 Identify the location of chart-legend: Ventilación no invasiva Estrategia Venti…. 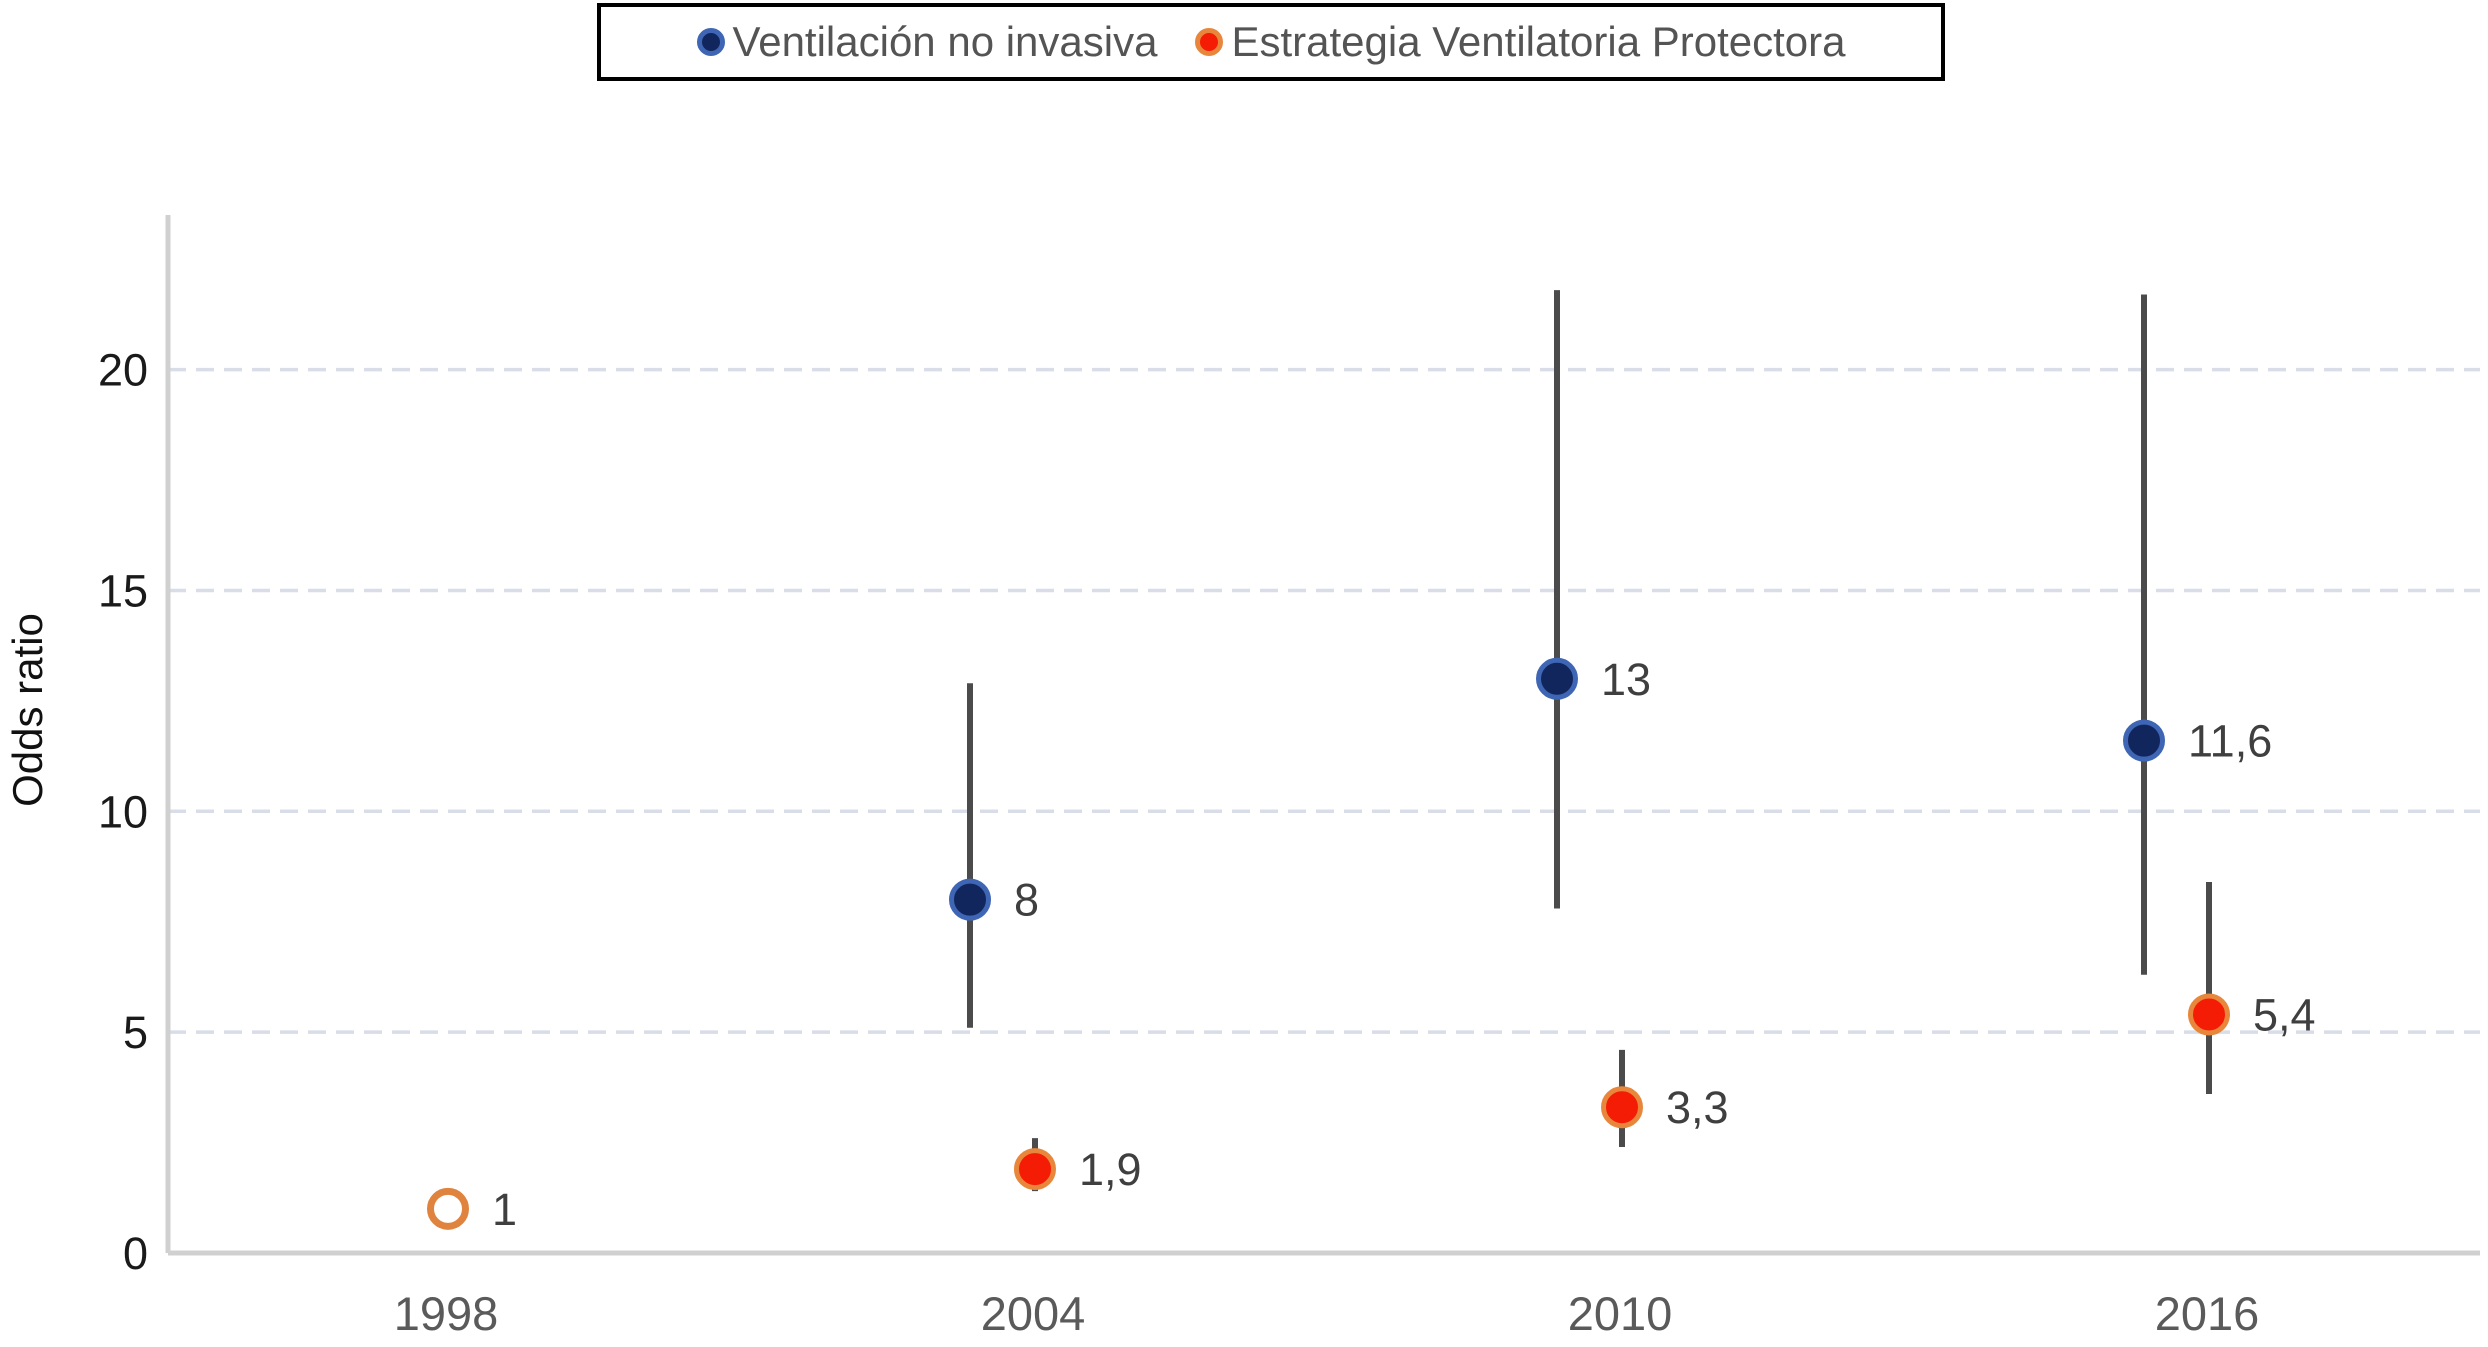
(1271, 42).